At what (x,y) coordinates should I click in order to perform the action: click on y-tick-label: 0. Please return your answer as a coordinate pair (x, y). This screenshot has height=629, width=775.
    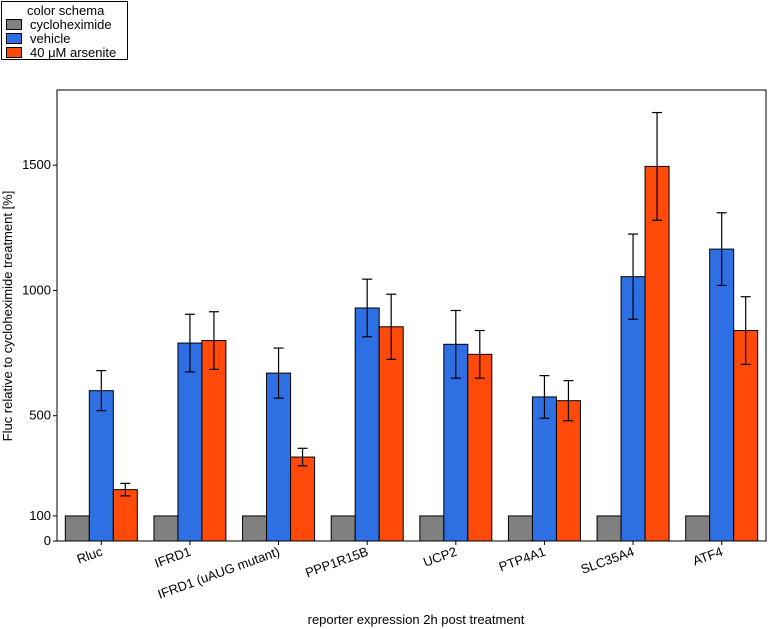
    Looking at the image, I should click on (47, 540).